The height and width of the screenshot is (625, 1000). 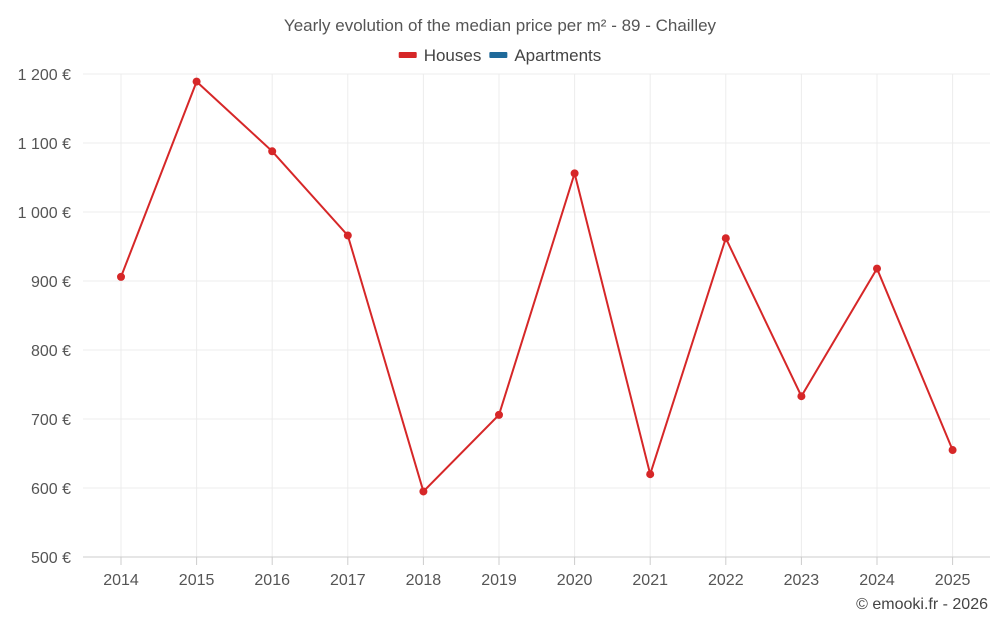 I want to click on x-tick-label: 2017, so click(x=348, y=580).